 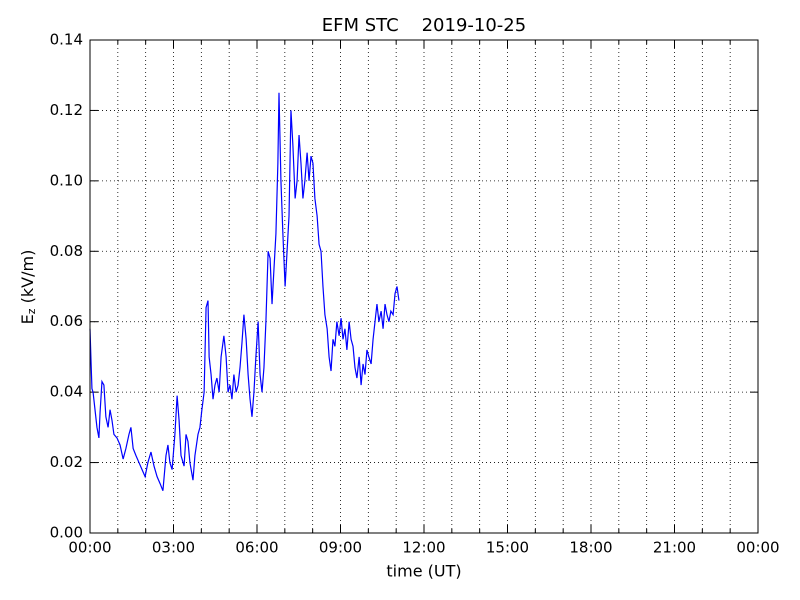 I want to click on x-tick-label: 15:00, so click(x=507, y=548).